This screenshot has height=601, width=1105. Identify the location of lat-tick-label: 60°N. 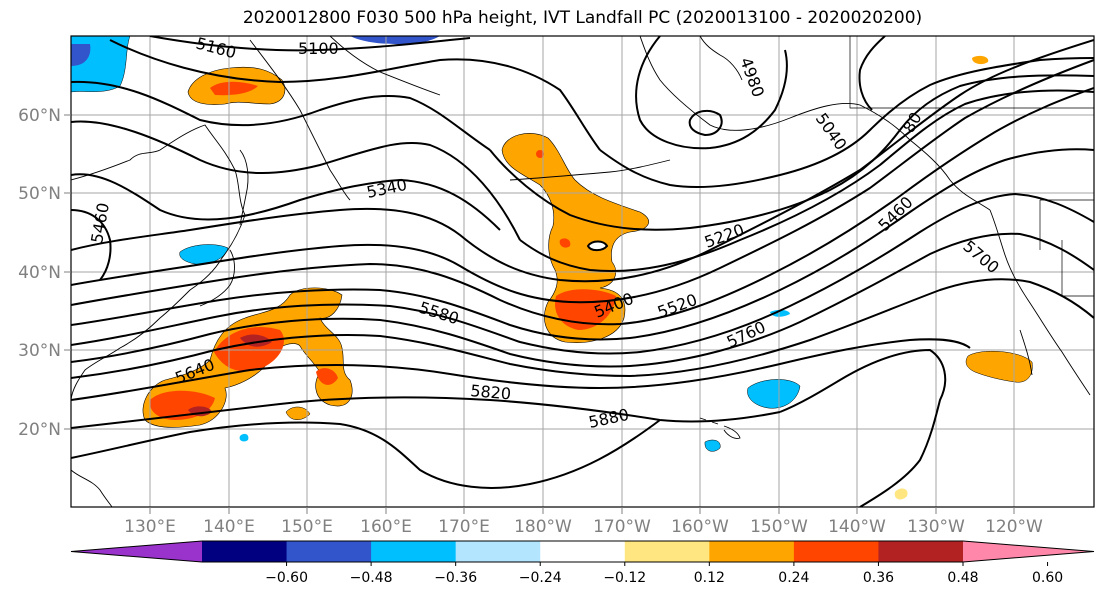
(39, 116).